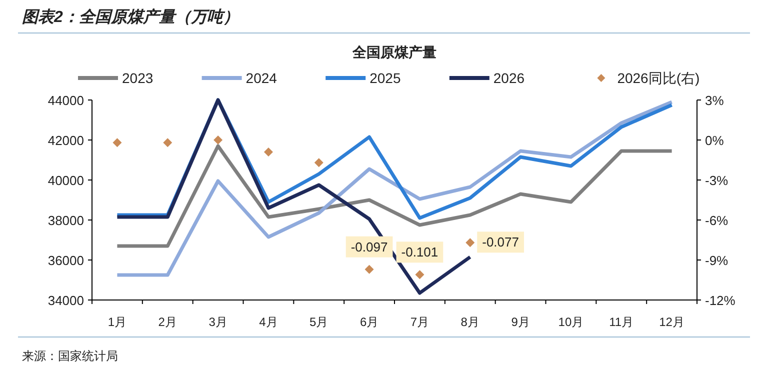  Describe the element at coordinates (66, 300) in the screenshot. I see `y-tick-label: 34000` at that location.